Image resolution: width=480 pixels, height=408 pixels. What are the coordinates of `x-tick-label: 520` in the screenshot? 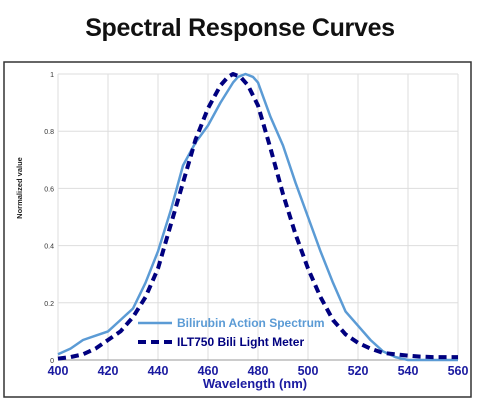 It's located at (358, 371).